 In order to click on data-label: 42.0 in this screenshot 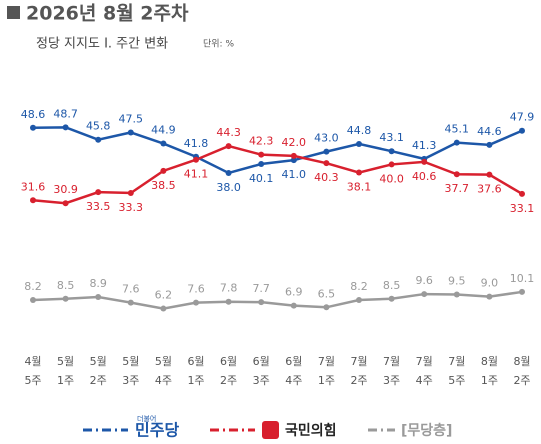, I will do `click(294, 142)`.